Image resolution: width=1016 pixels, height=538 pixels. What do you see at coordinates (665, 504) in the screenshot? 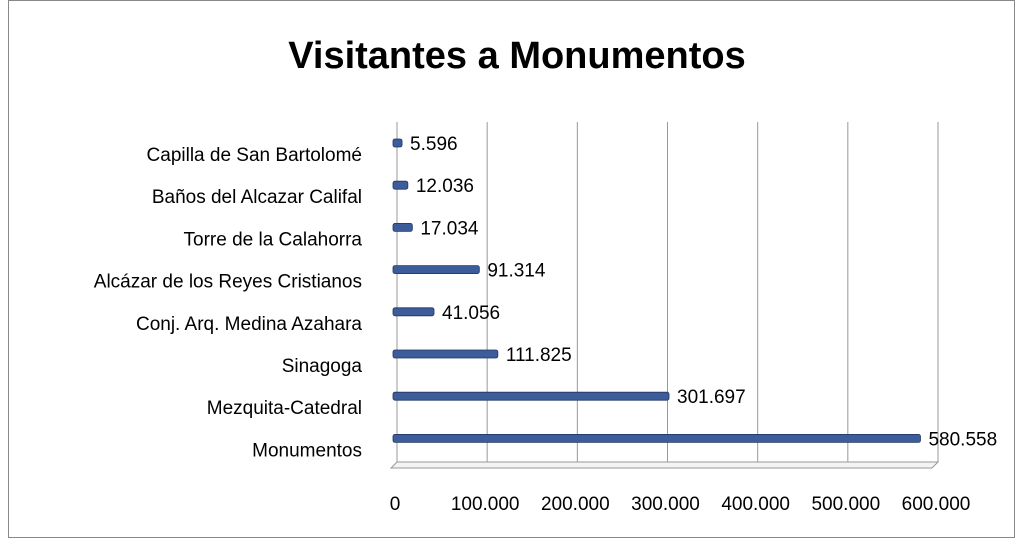
I see `x-tick-label: 300.000` at bounding box center [665, 504].